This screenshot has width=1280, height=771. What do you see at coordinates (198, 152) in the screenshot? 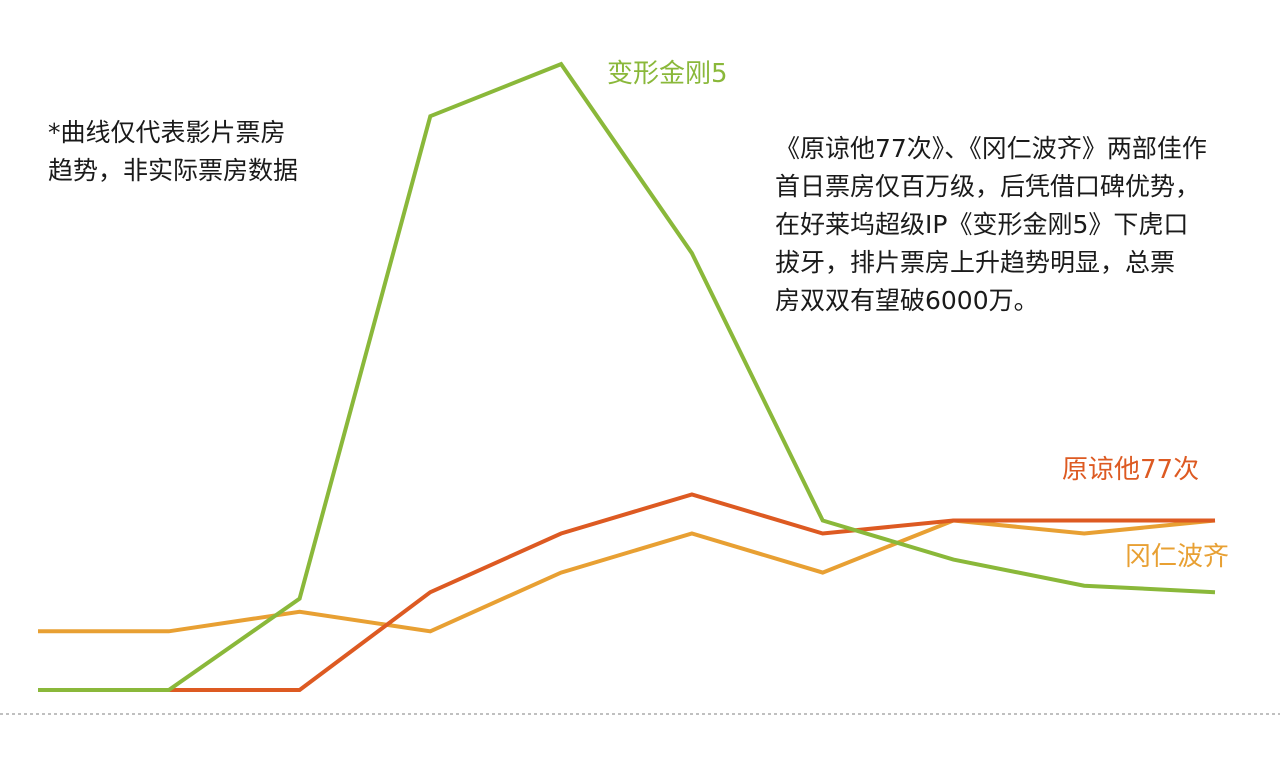
I see `disclaimer-note: *曲线仅代表影片票房 趋势，非实际票房数据` at bounding box center [198, 152].